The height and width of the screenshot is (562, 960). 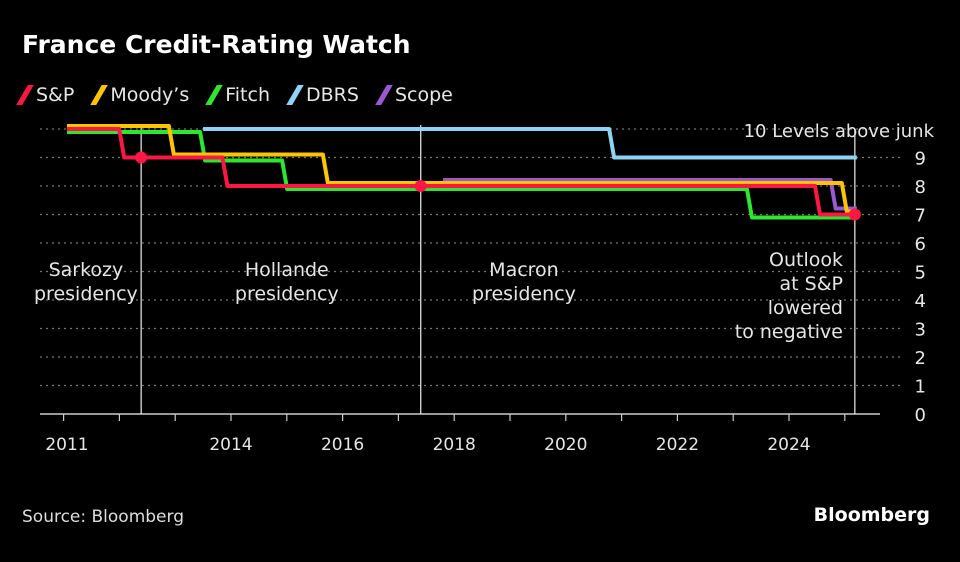 I want to click on legend-label: Fitch, so click(x=247, y=95).